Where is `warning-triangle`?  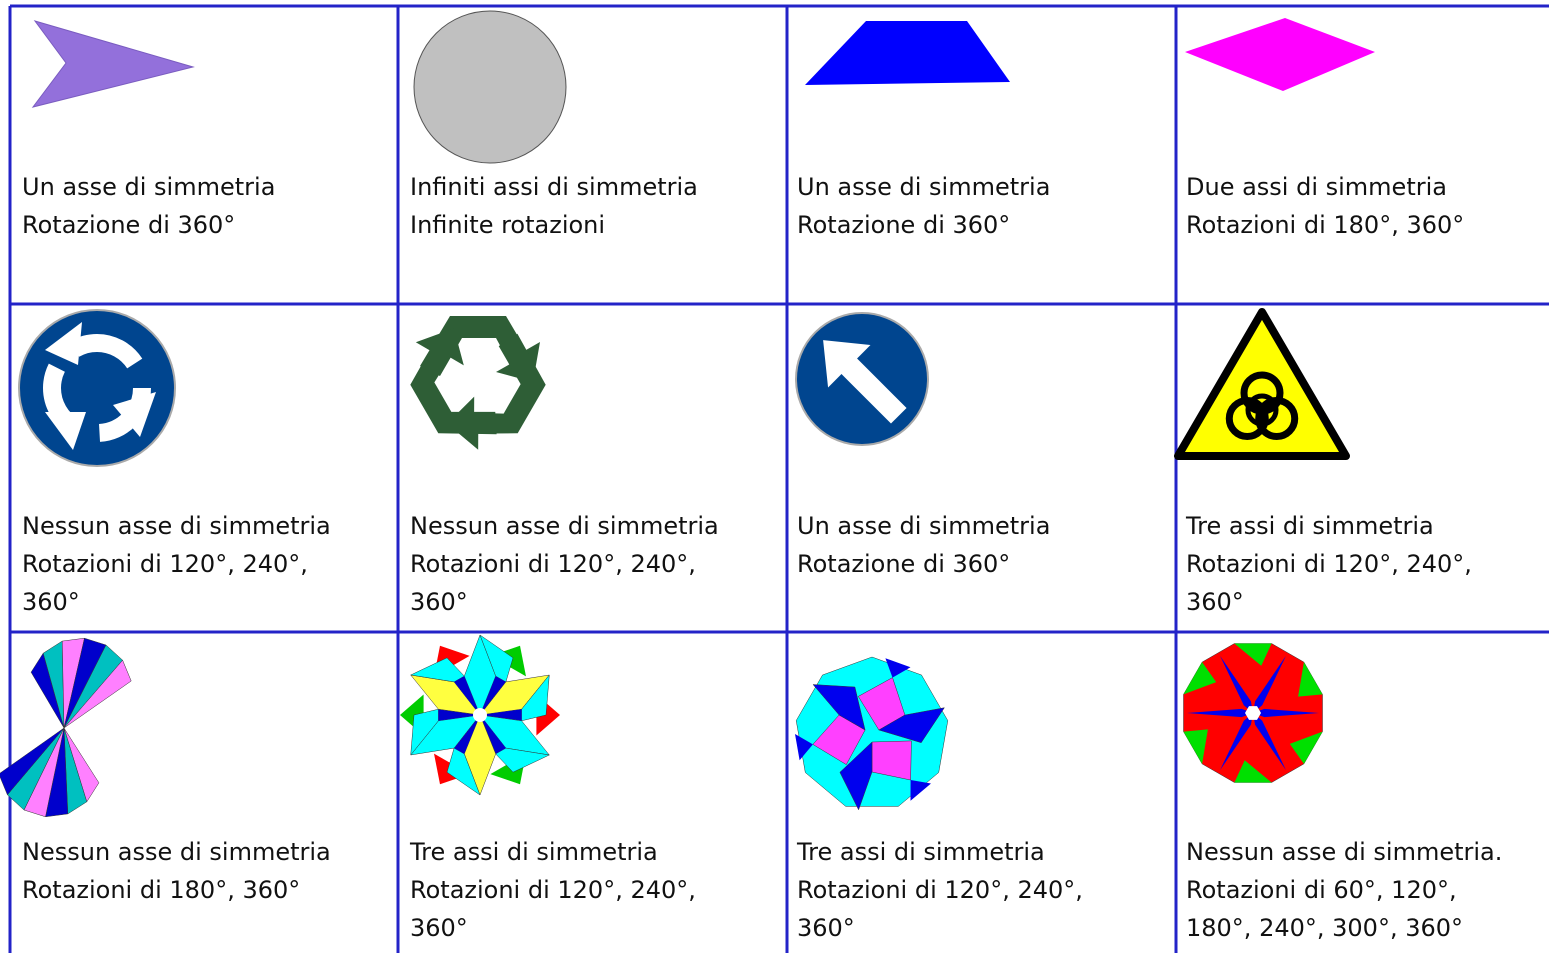 warning-triangle is located at coordinates (1262, 384).